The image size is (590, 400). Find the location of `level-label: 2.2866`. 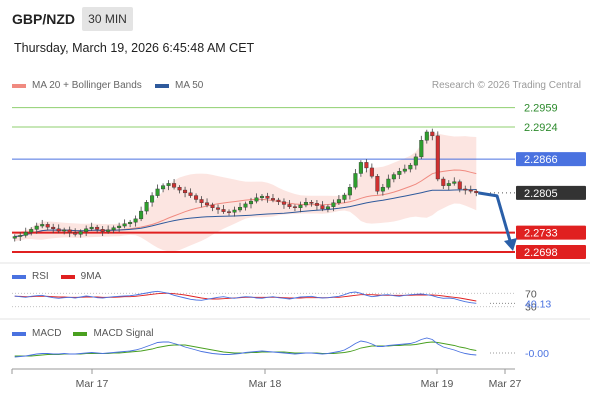

level-label: 2.2866 is located at coordinates (541, 160).